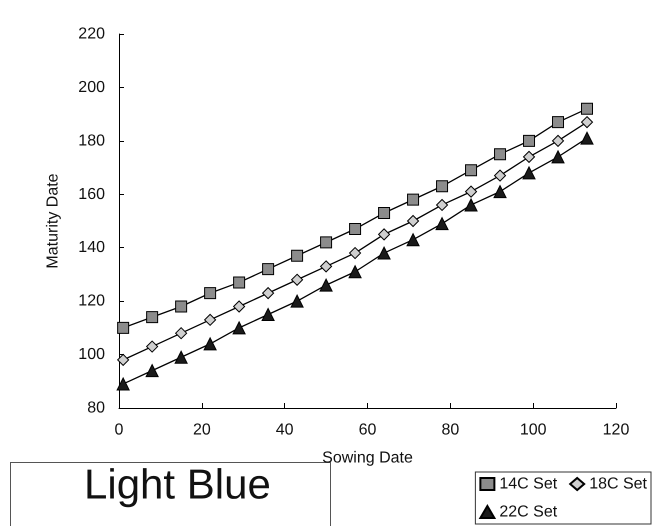 The height and width of the screenshot is (526, 653). I want to click on y-tick-label: 100, so click(92, 355).